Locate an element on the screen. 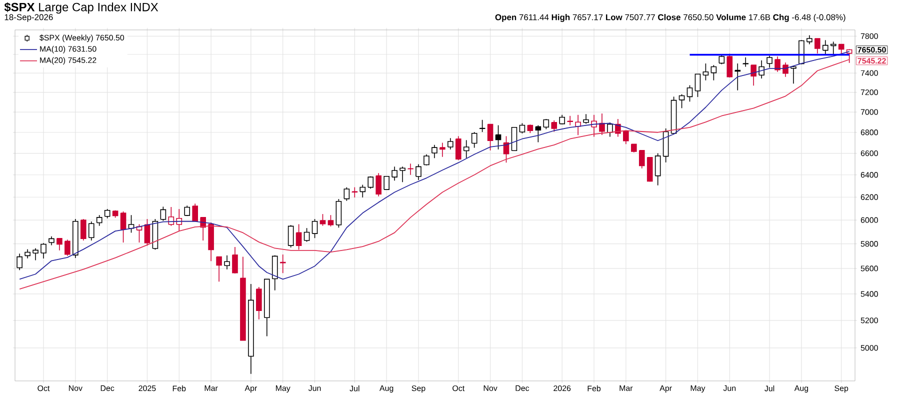  text: Open 7611.44 High 7657.17 Low 7507.77 Close 7650.50 Volume 17.6B Chg -6.48 (-0.08%) is located at coordinates (670, 18).